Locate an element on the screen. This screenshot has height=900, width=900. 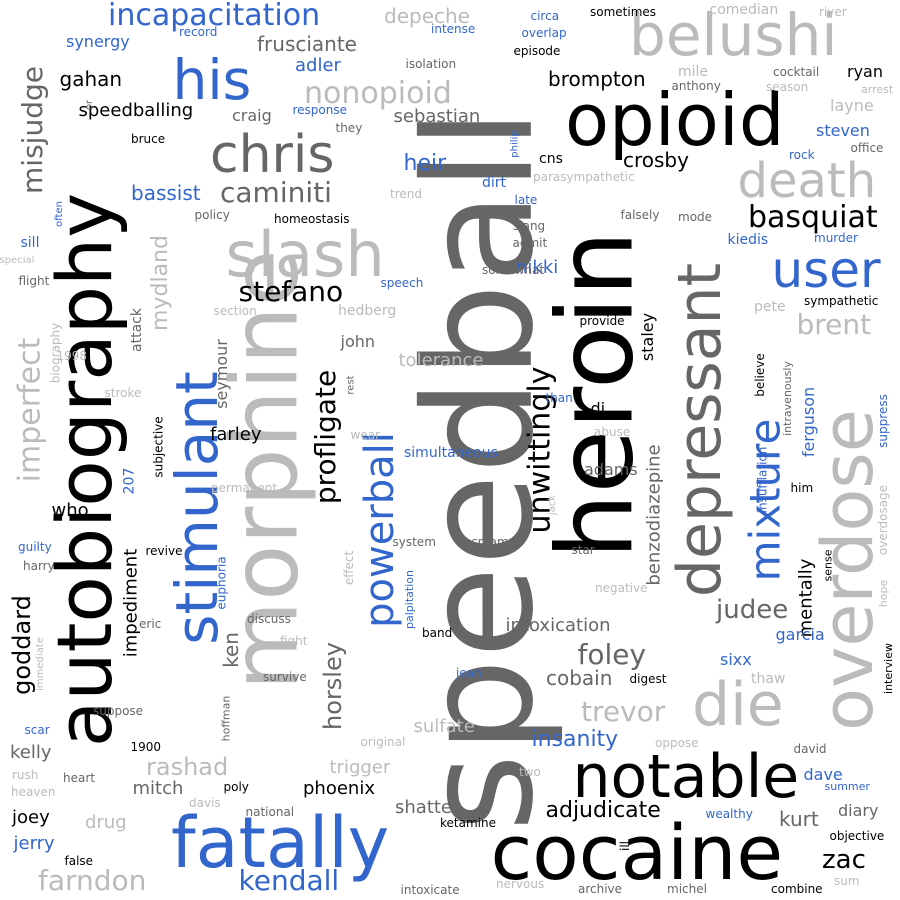
word-combine: combine is located at coordinates (797, 889).